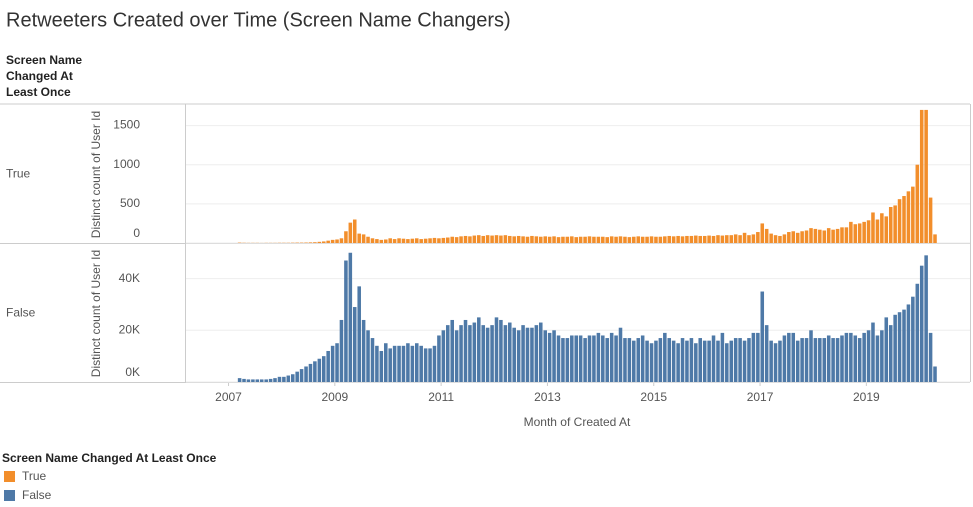  I want to click on row-header: Least Once, so click(38, 92).